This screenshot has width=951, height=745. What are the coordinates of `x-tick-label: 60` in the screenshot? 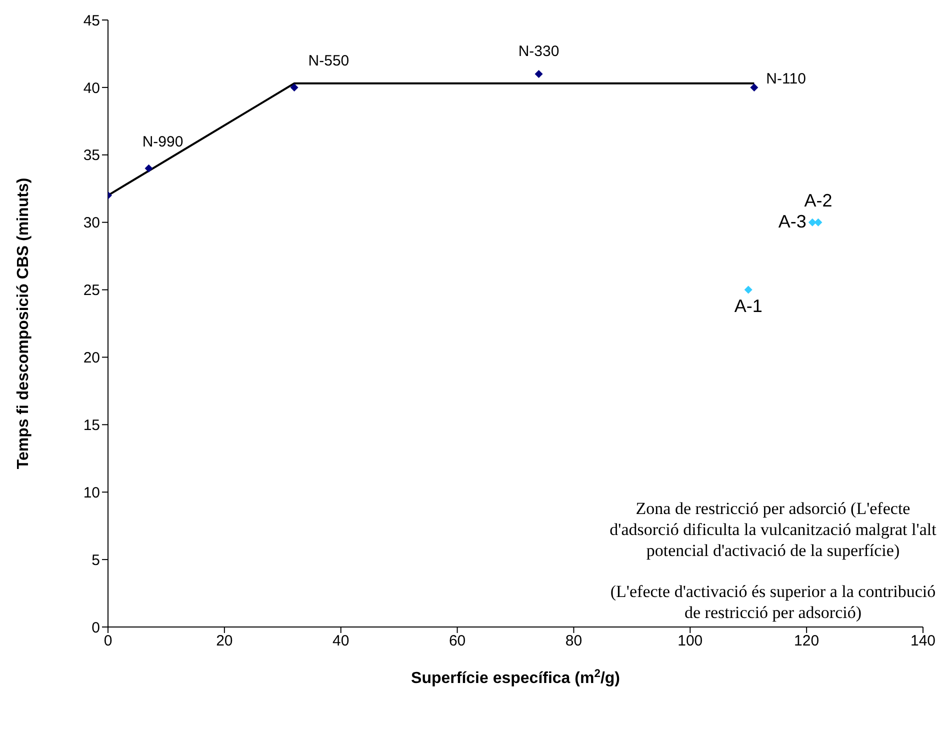 It's located at (457, 641).